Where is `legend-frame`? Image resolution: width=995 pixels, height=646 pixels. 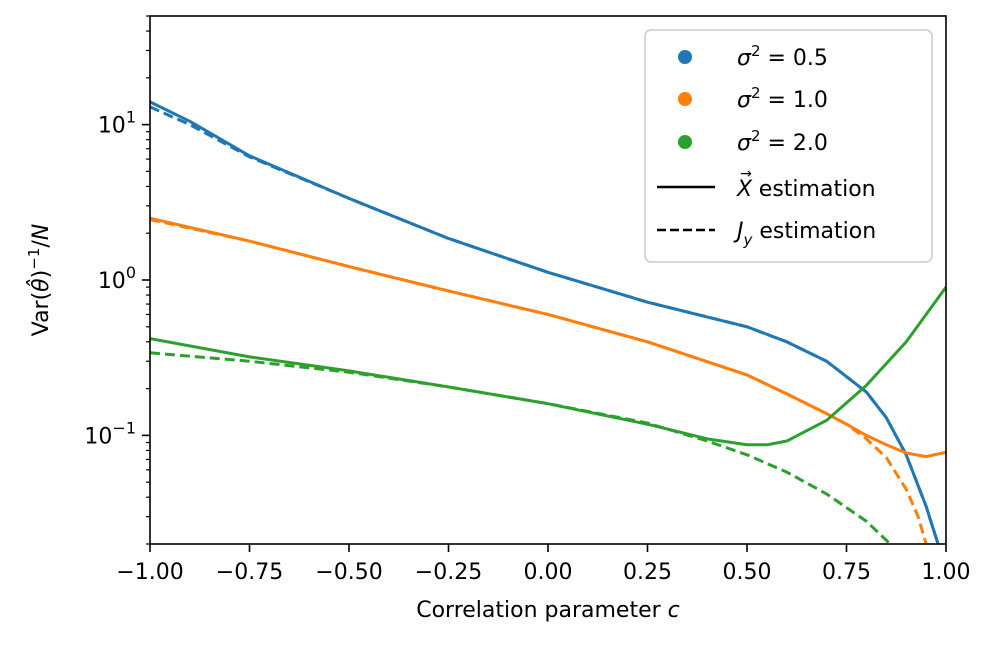
legend-frame is located at coordinates (788, 146).